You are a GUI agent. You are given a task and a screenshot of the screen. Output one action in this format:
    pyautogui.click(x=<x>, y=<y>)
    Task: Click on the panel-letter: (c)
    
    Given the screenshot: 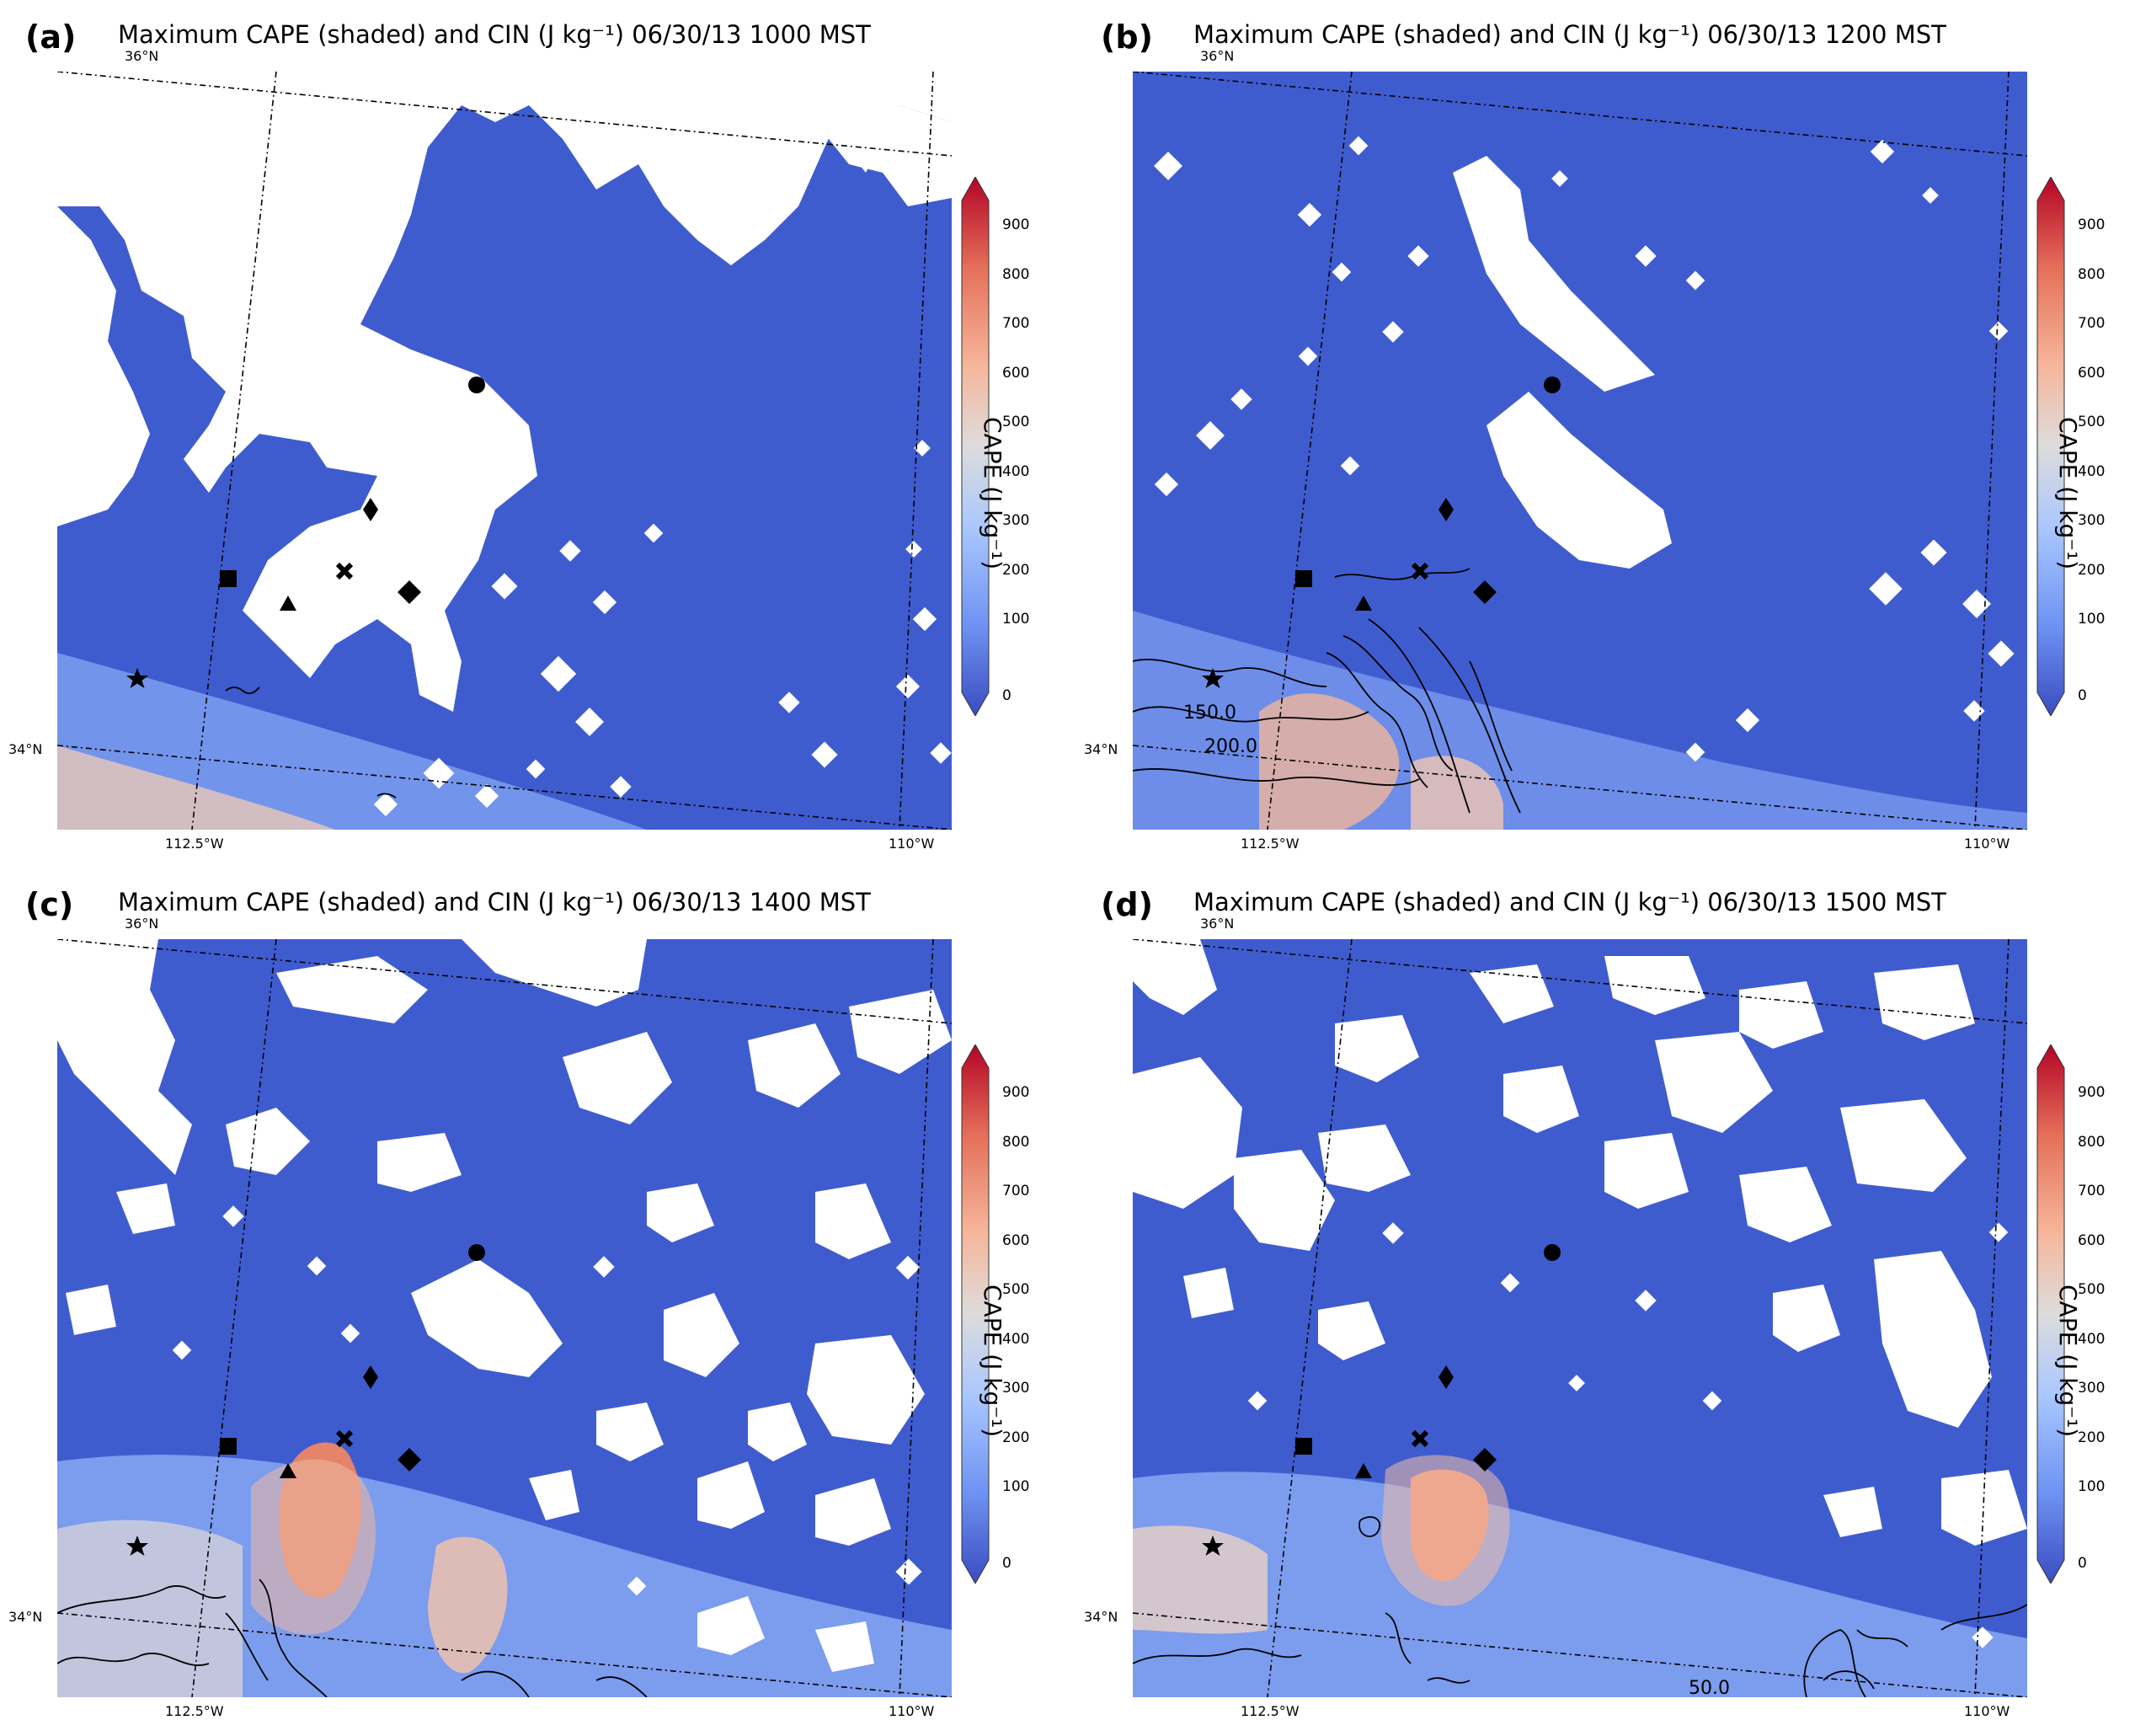 What is the action you would take?
    pyautogui.click(x=49, y=904)
    